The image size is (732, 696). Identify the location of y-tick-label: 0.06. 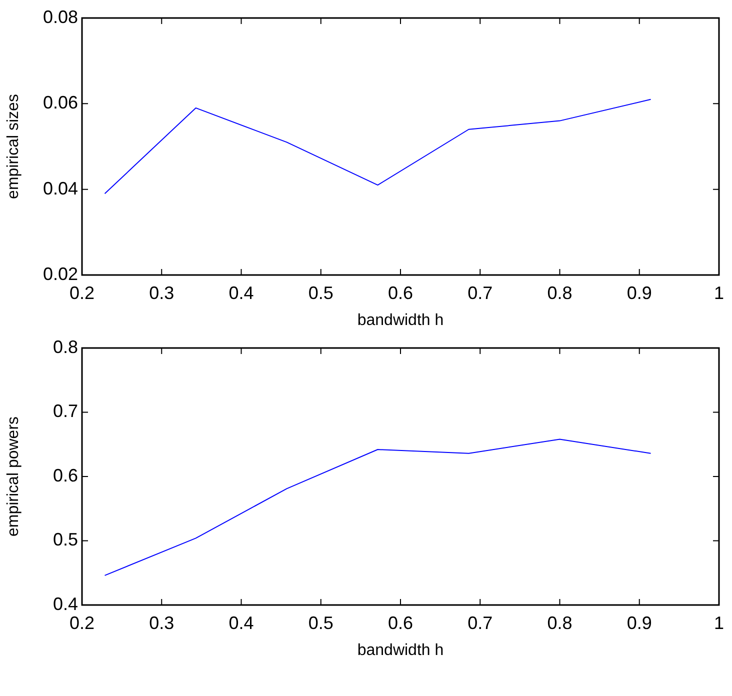
(60, 102).